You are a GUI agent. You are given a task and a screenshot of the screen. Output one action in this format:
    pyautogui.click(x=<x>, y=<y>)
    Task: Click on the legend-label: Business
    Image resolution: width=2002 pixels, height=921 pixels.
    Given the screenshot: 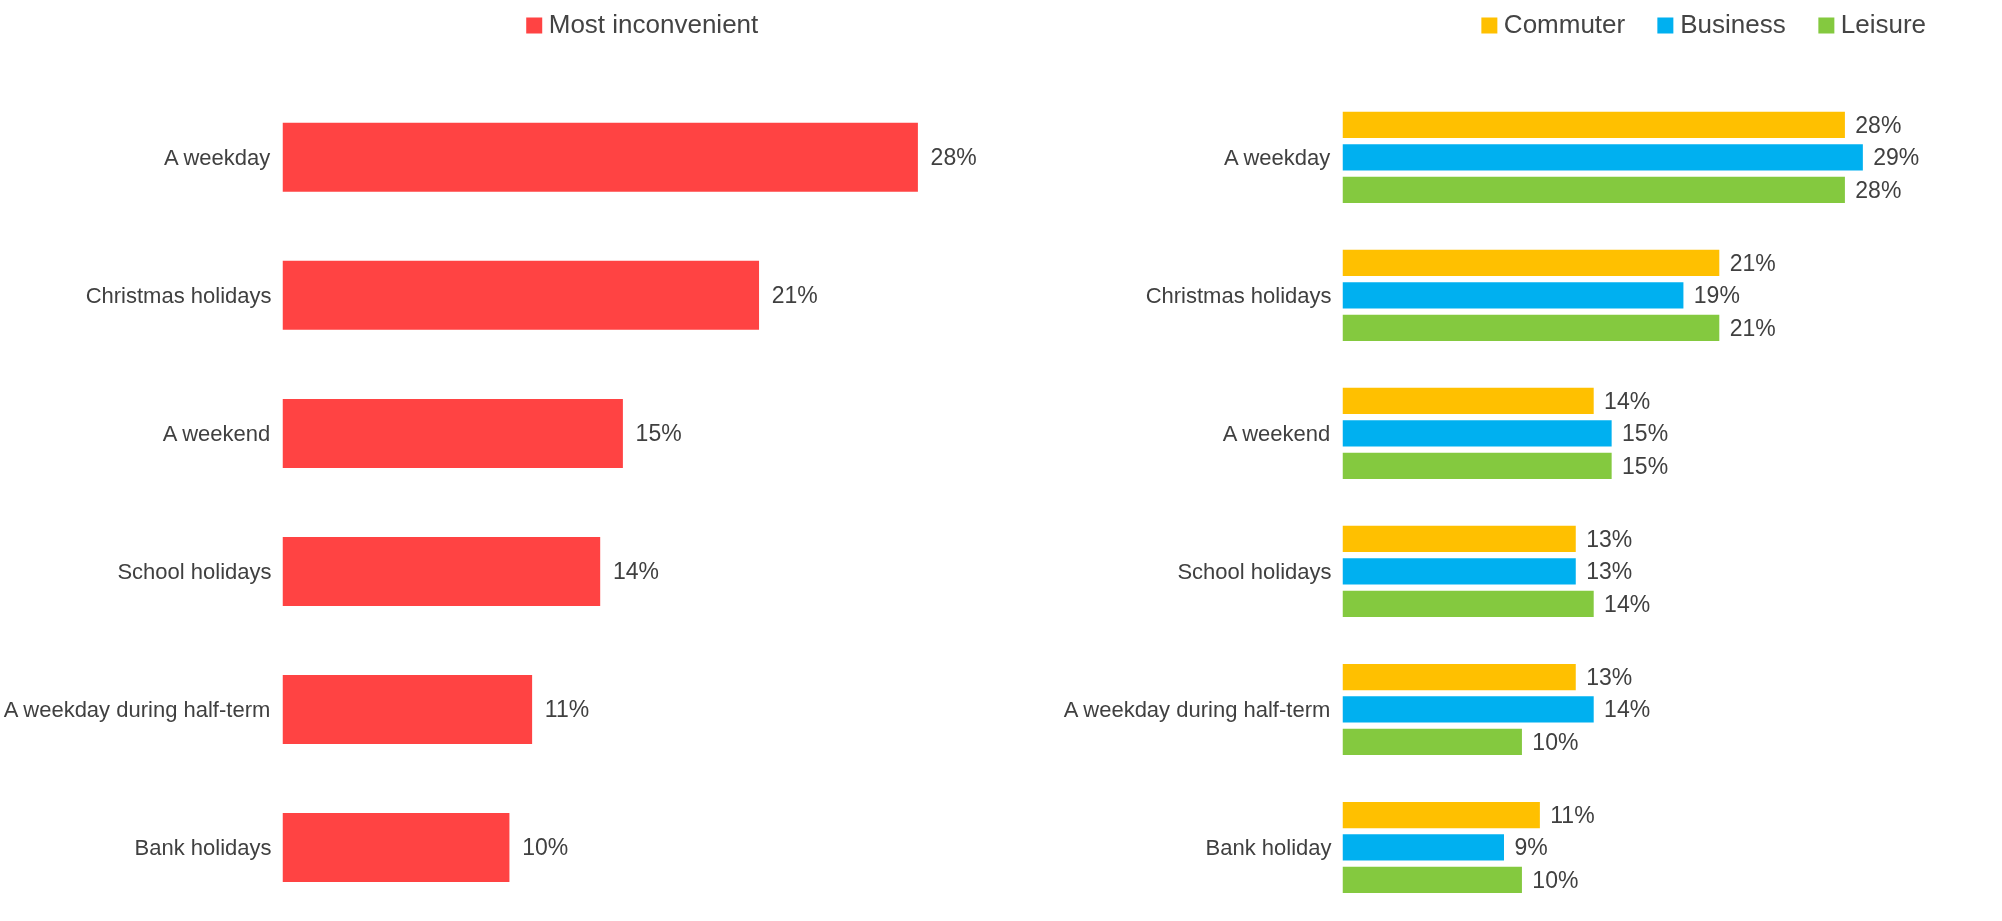 What is the action you would take?
    pyautogui.click(x=1733, y=24)
    